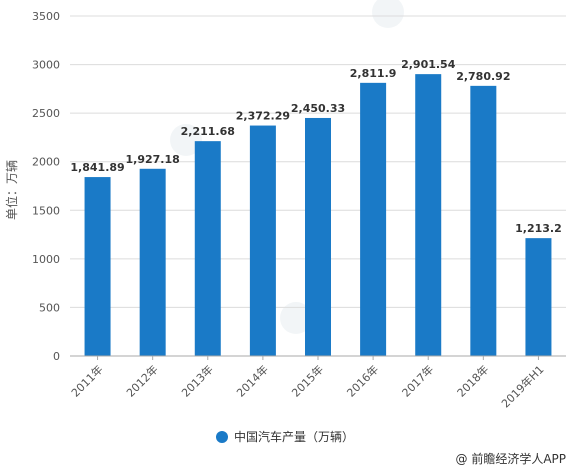  I want to click on y-axis: 0 500 1000 1500 2000 2500 3000 3500, so click(46, 186).